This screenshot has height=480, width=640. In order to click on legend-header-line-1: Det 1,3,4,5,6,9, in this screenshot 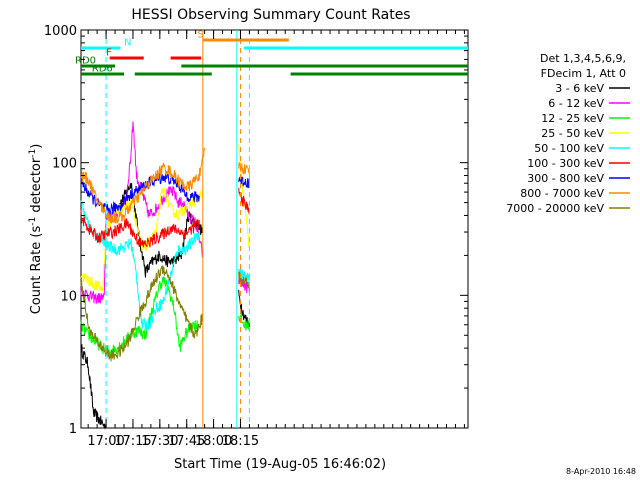, I will do `click(583, 58)`.